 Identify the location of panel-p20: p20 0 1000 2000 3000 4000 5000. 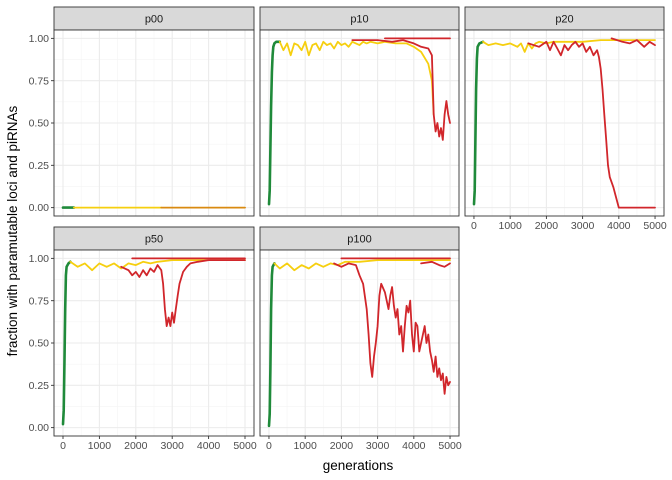
(565, 119).